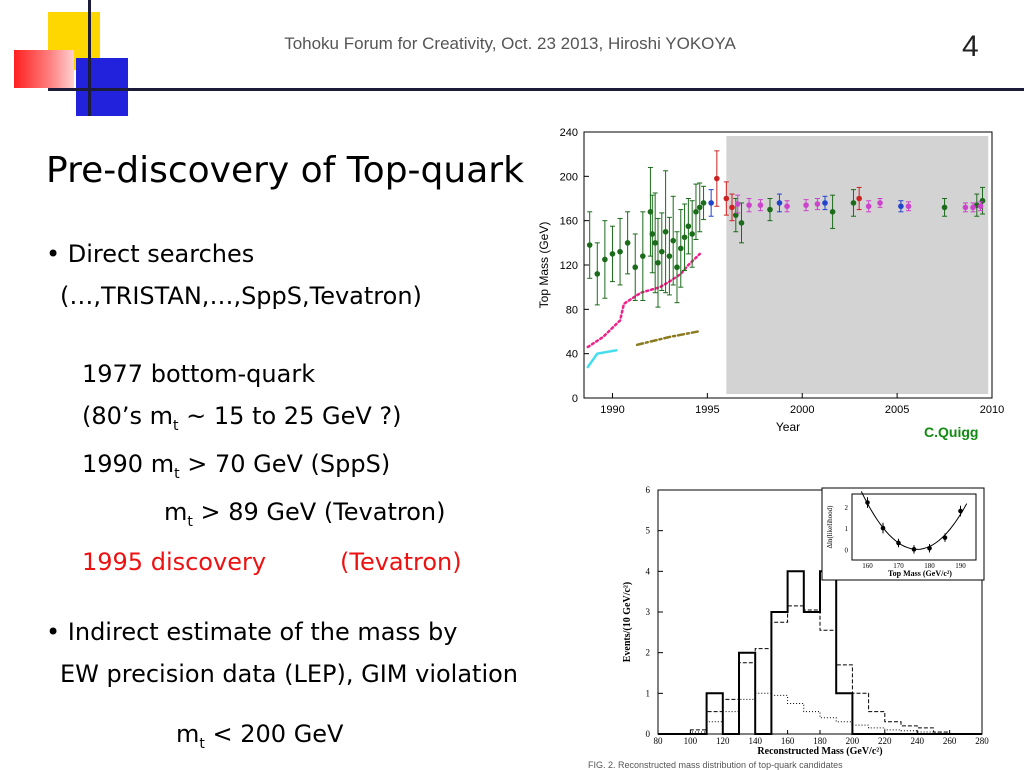 The image size is (1024, 770). I want to click on x-tick-label: 1995, so click(707, 410).